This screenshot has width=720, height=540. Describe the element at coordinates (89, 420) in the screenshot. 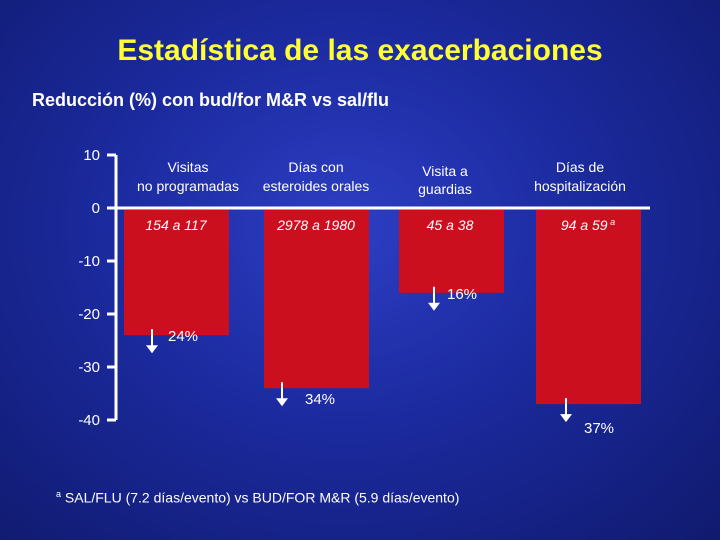

I see `y-tick-label: -40` at that location.